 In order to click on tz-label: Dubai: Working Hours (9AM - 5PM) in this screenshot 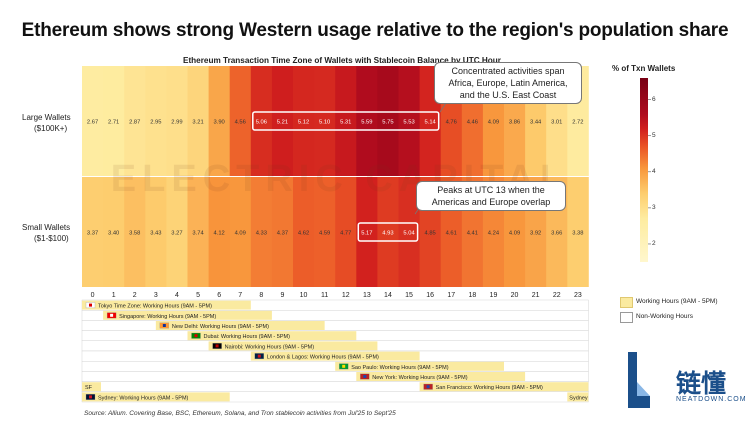, I will do `click(247, 337)`.